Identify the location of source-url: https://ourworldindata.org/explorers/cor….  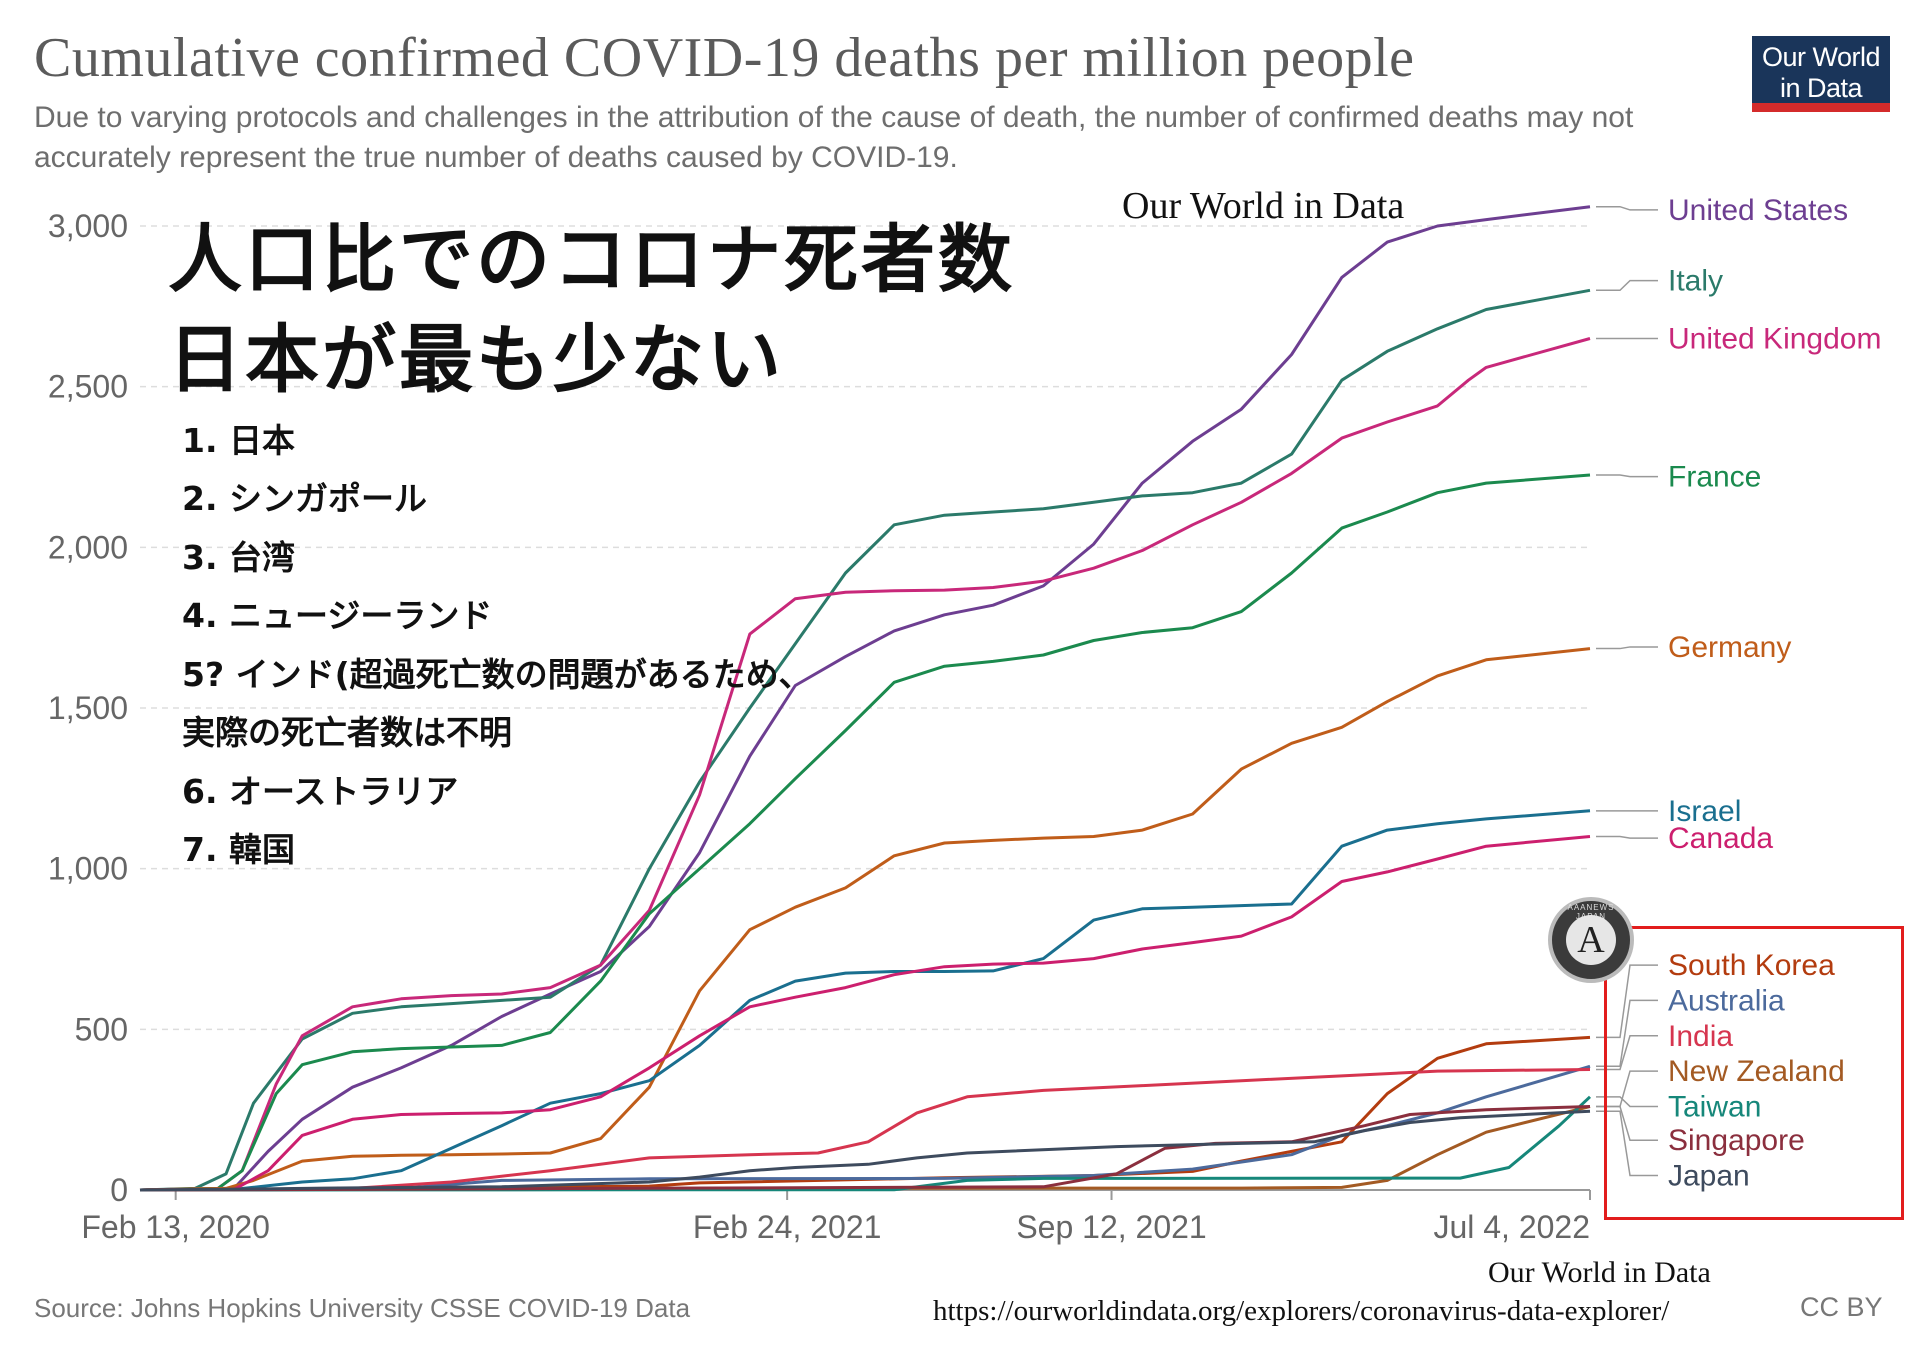
(1301, 1311).